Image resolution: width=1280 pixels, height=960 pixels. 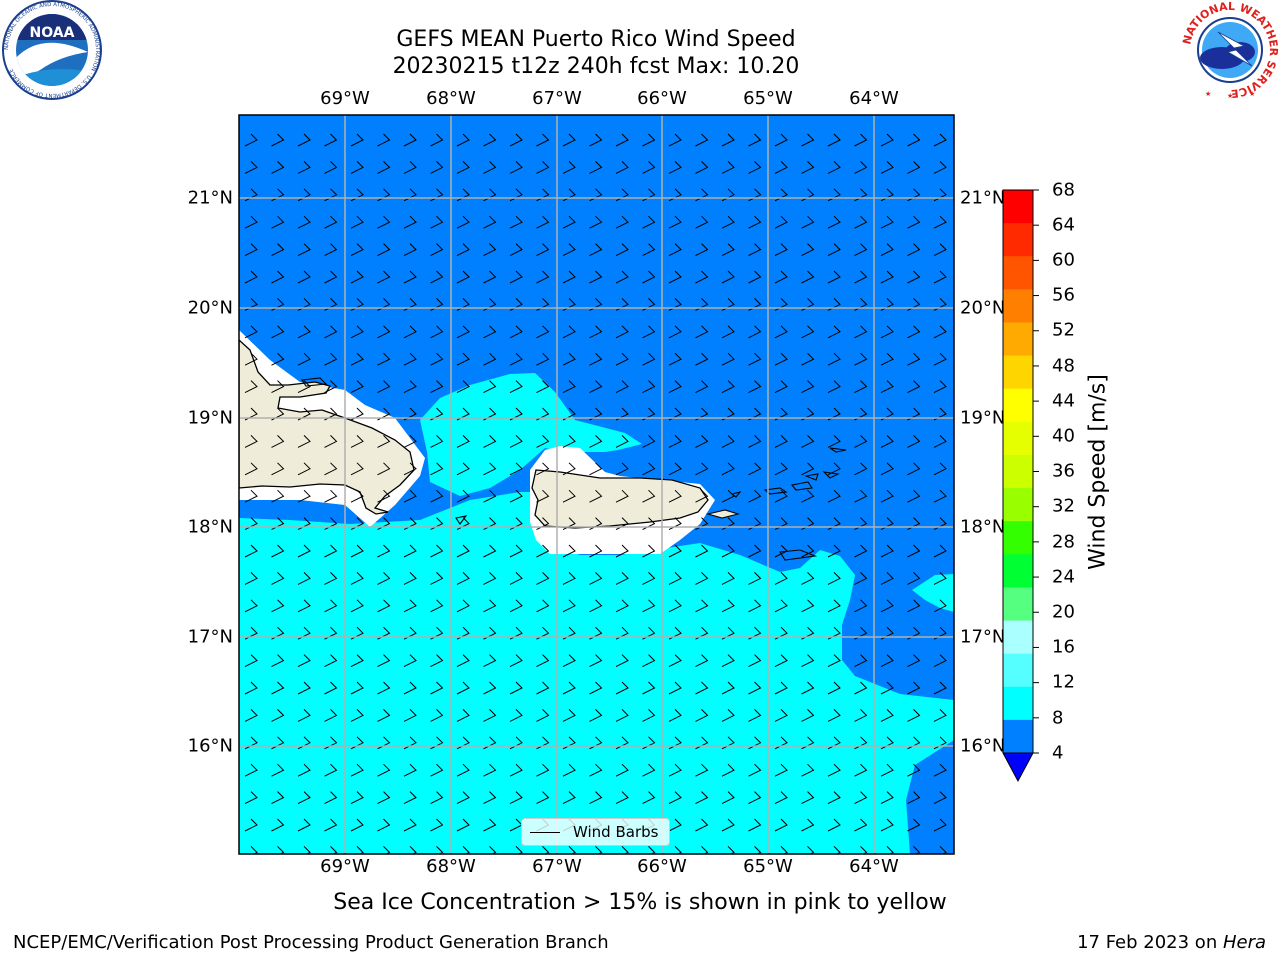 I want to click on colorbar-extend-arrow, so click(x=1018, y=767).